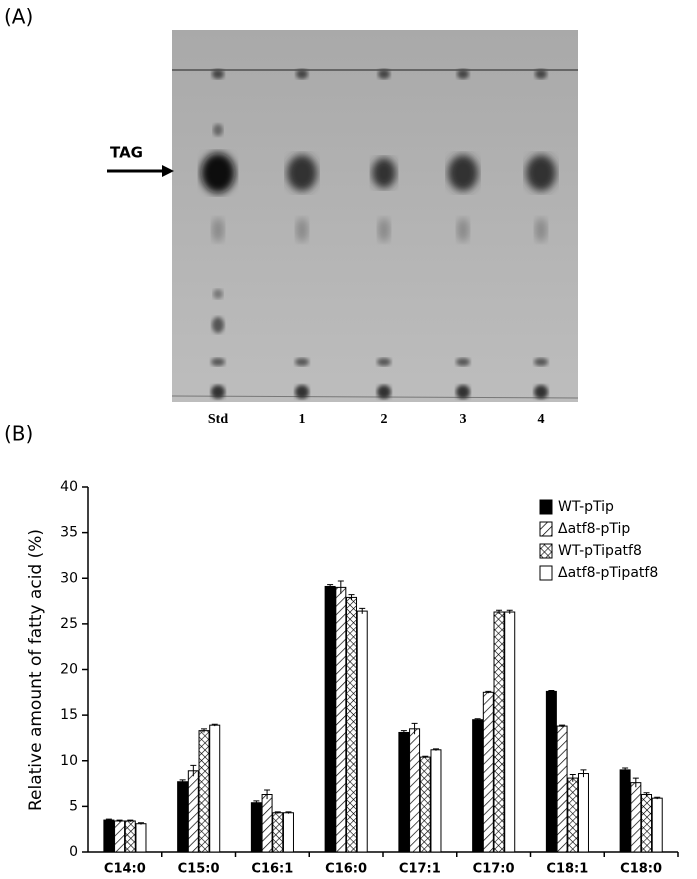 The image size is (697, 879). I want to click on x-tick-label: C18:0, so click(641, 869).